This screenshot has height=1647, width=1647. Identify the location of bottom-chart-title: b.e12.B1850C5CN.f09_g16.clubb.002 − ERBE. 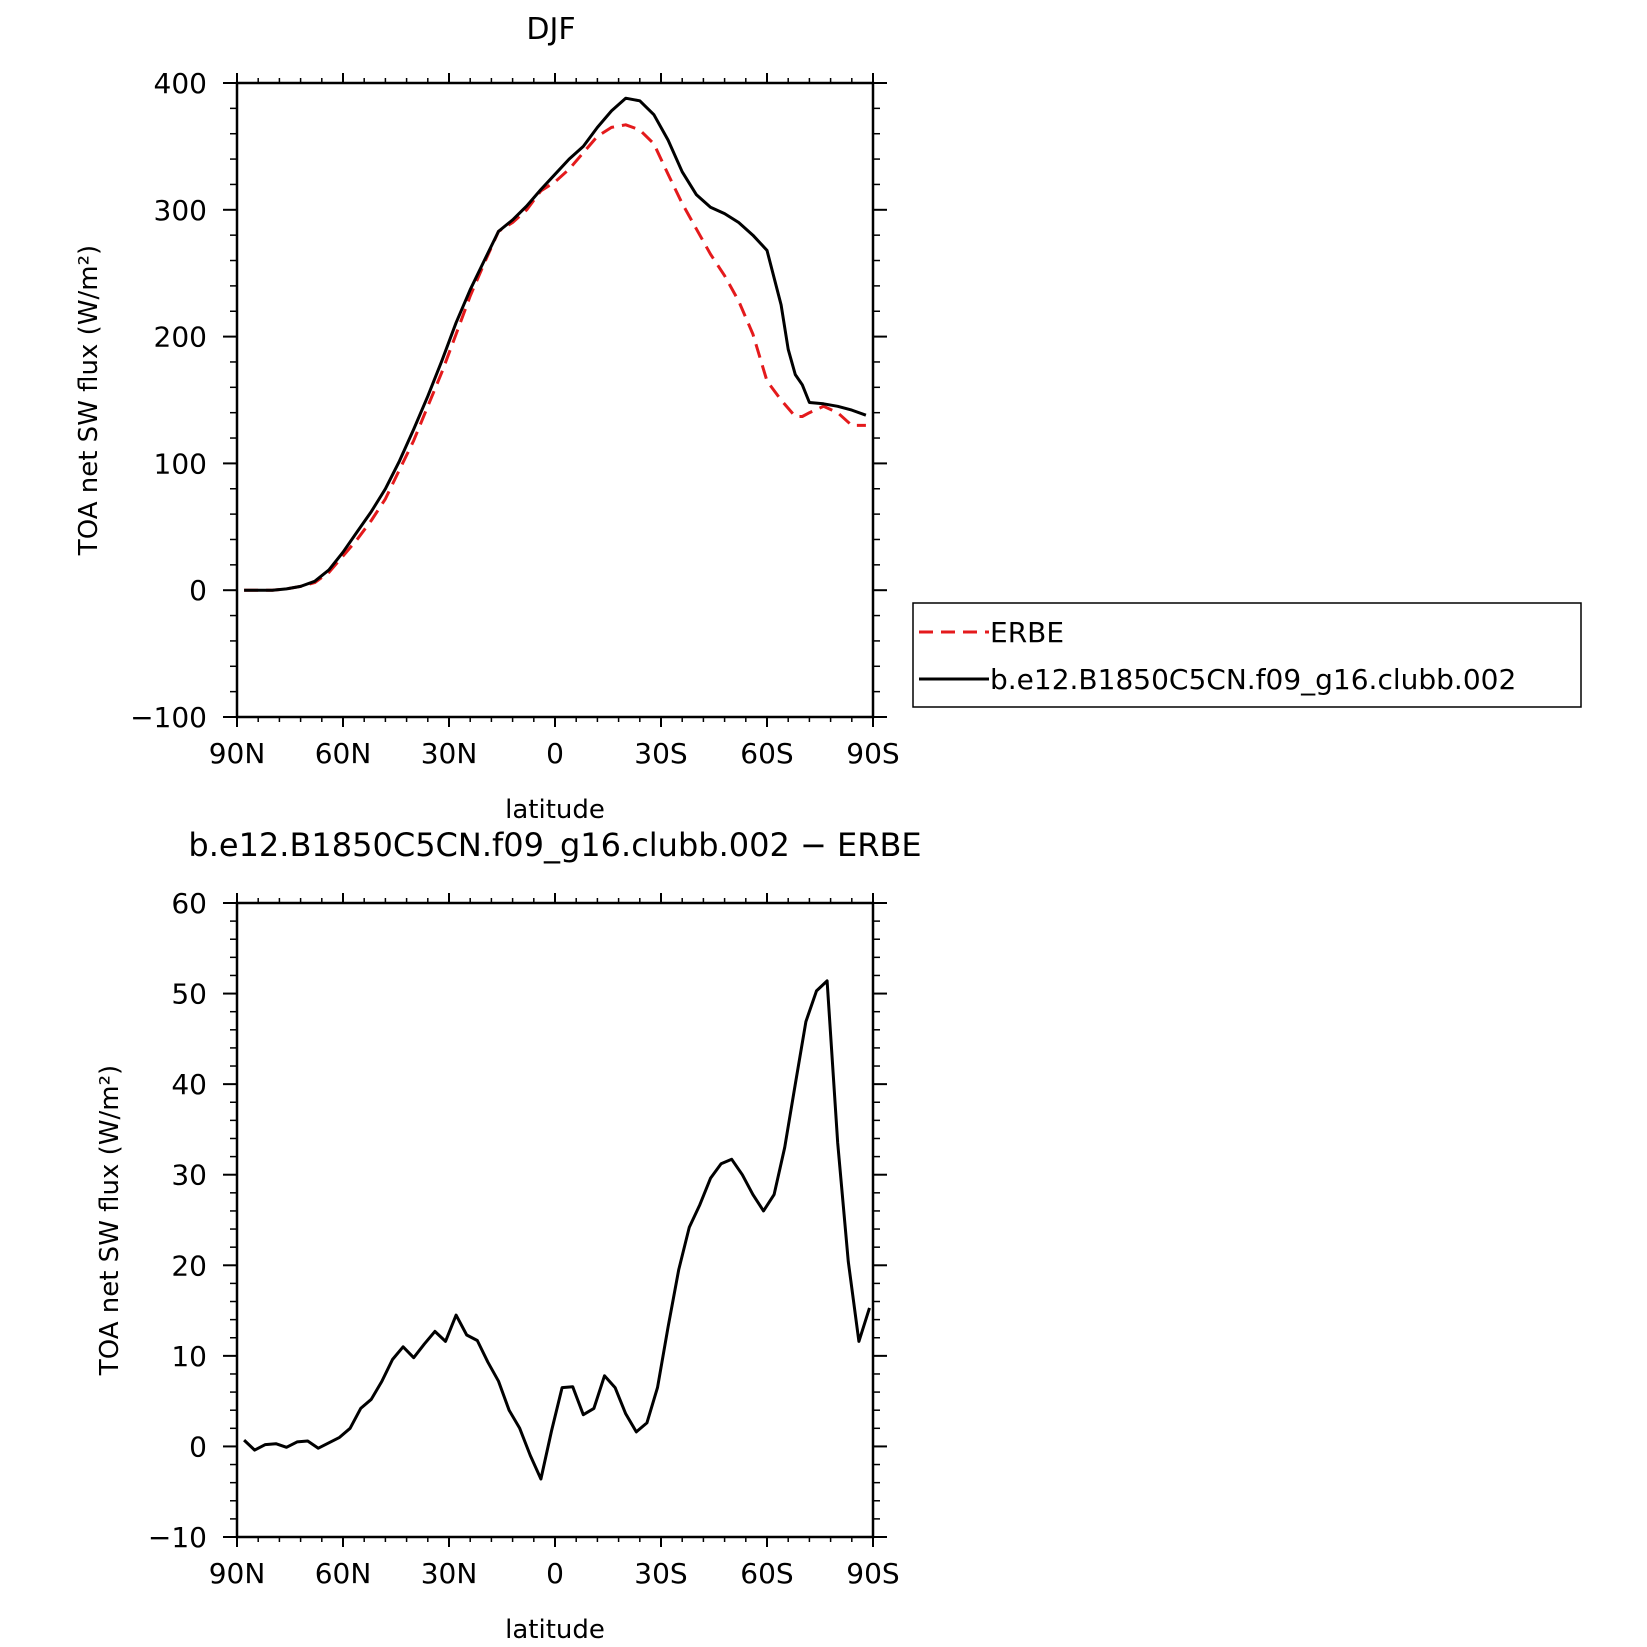
(554, 845).